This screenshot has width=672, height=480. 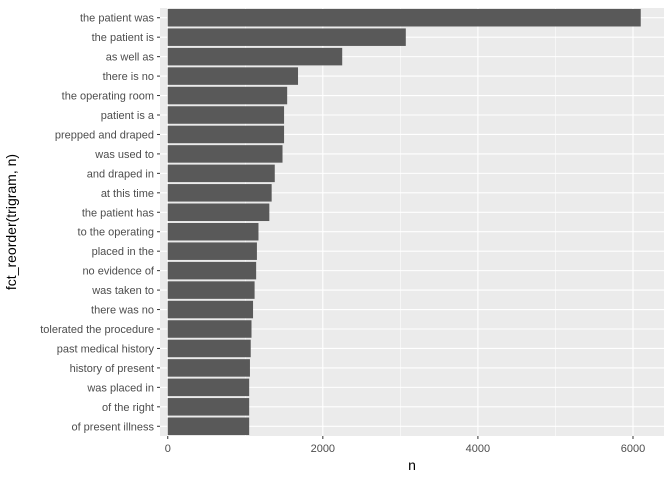 What do you see at coordinates (124, 155) in the screenshot?
I see `y-tick-label: was used to` at bounding box center [124, 155].